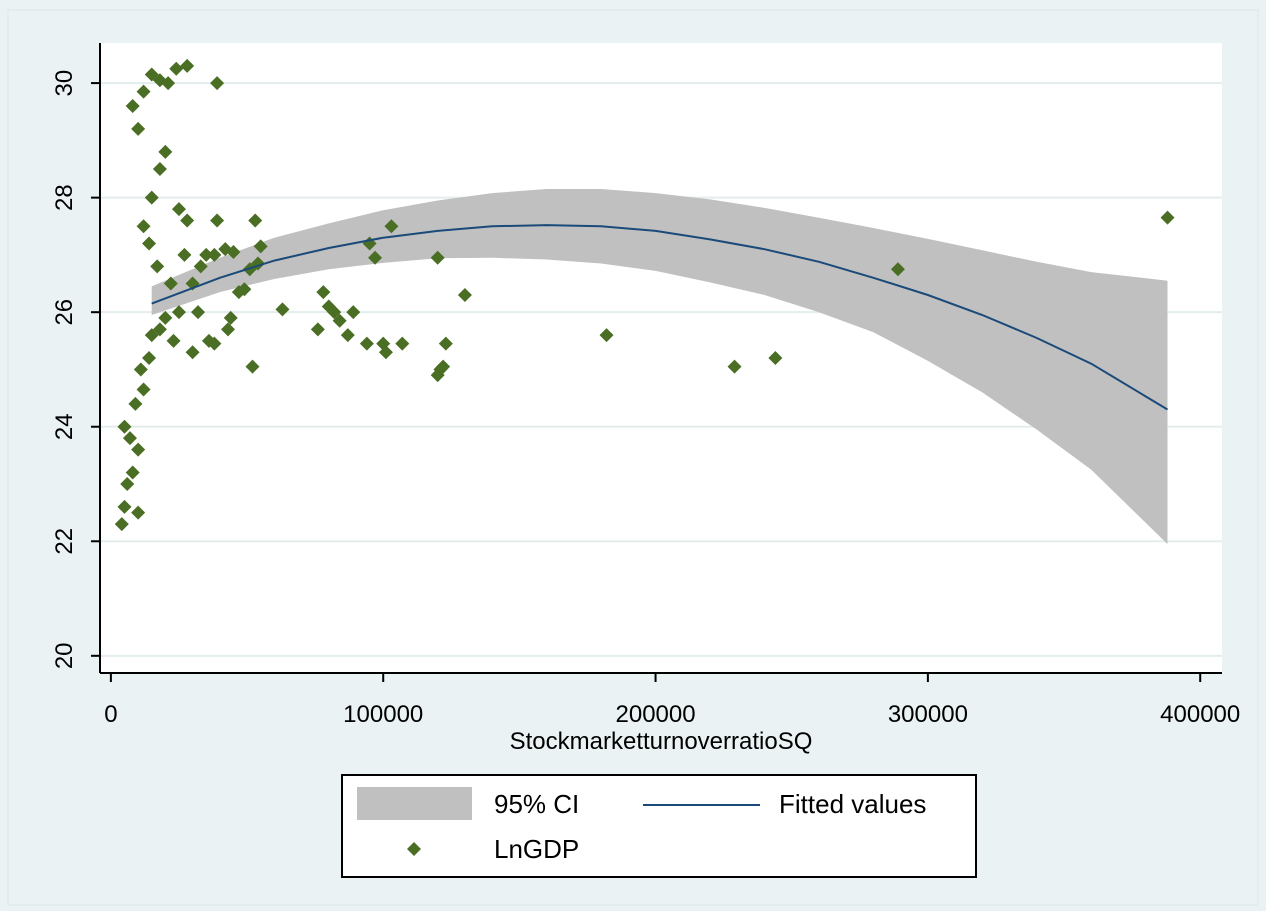 This screenshot has height=911, width=1266. What do you see at coordinates (64, 426) in the screenshot?
I see `y-tick-label: 24` at bounding box center [64, 426].